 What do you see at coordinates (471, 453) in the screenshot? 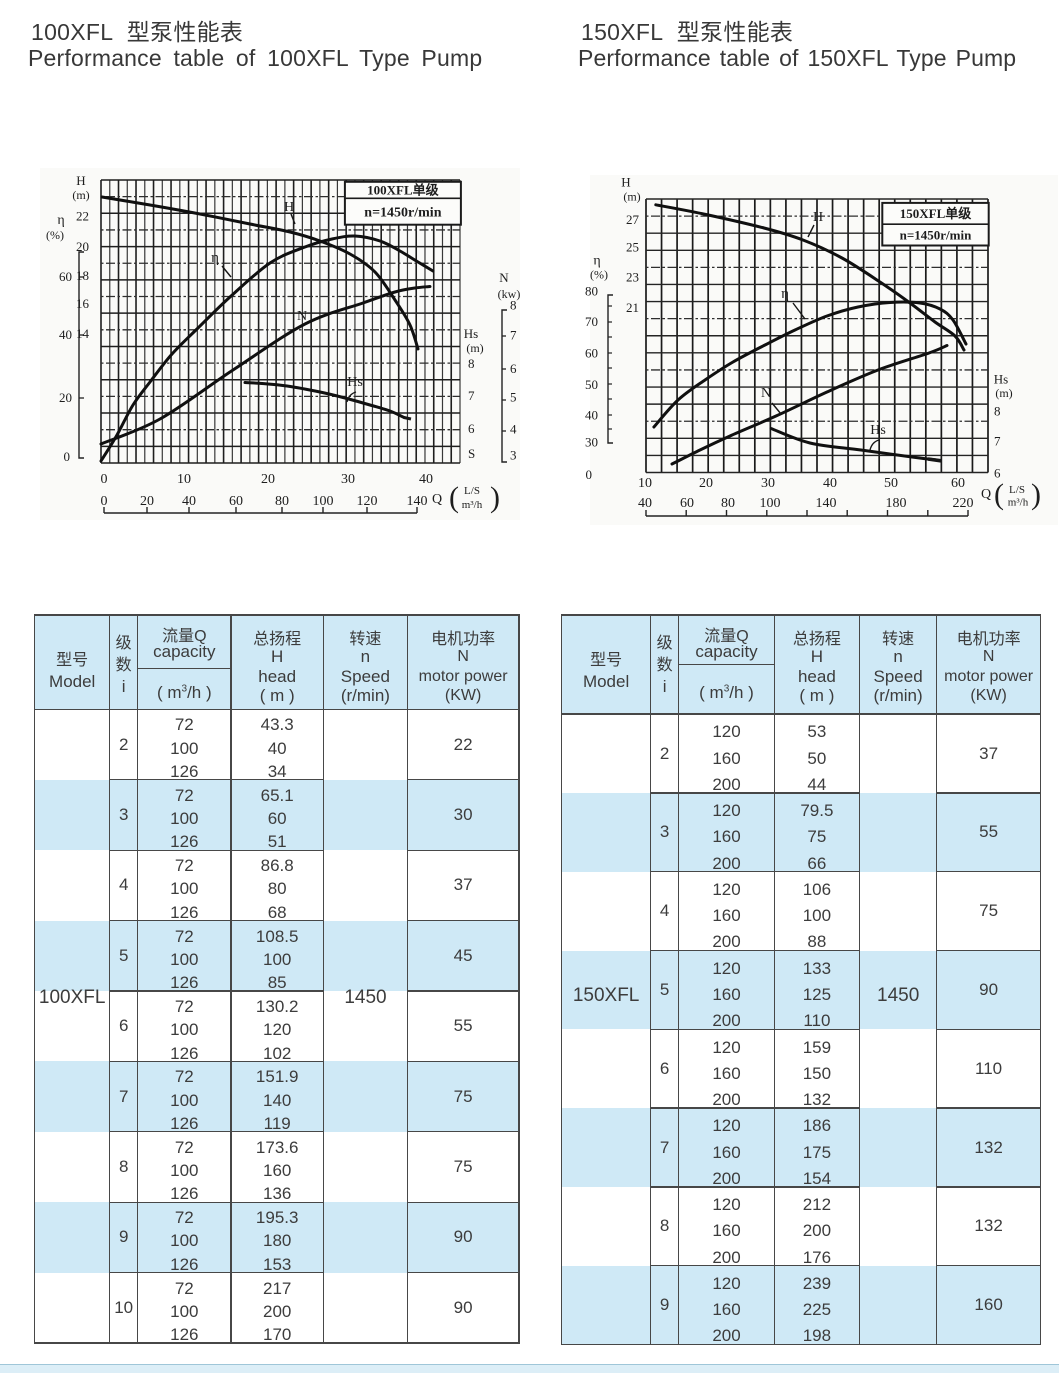
I see `svg-text: S` at bounding box center [471, 453].